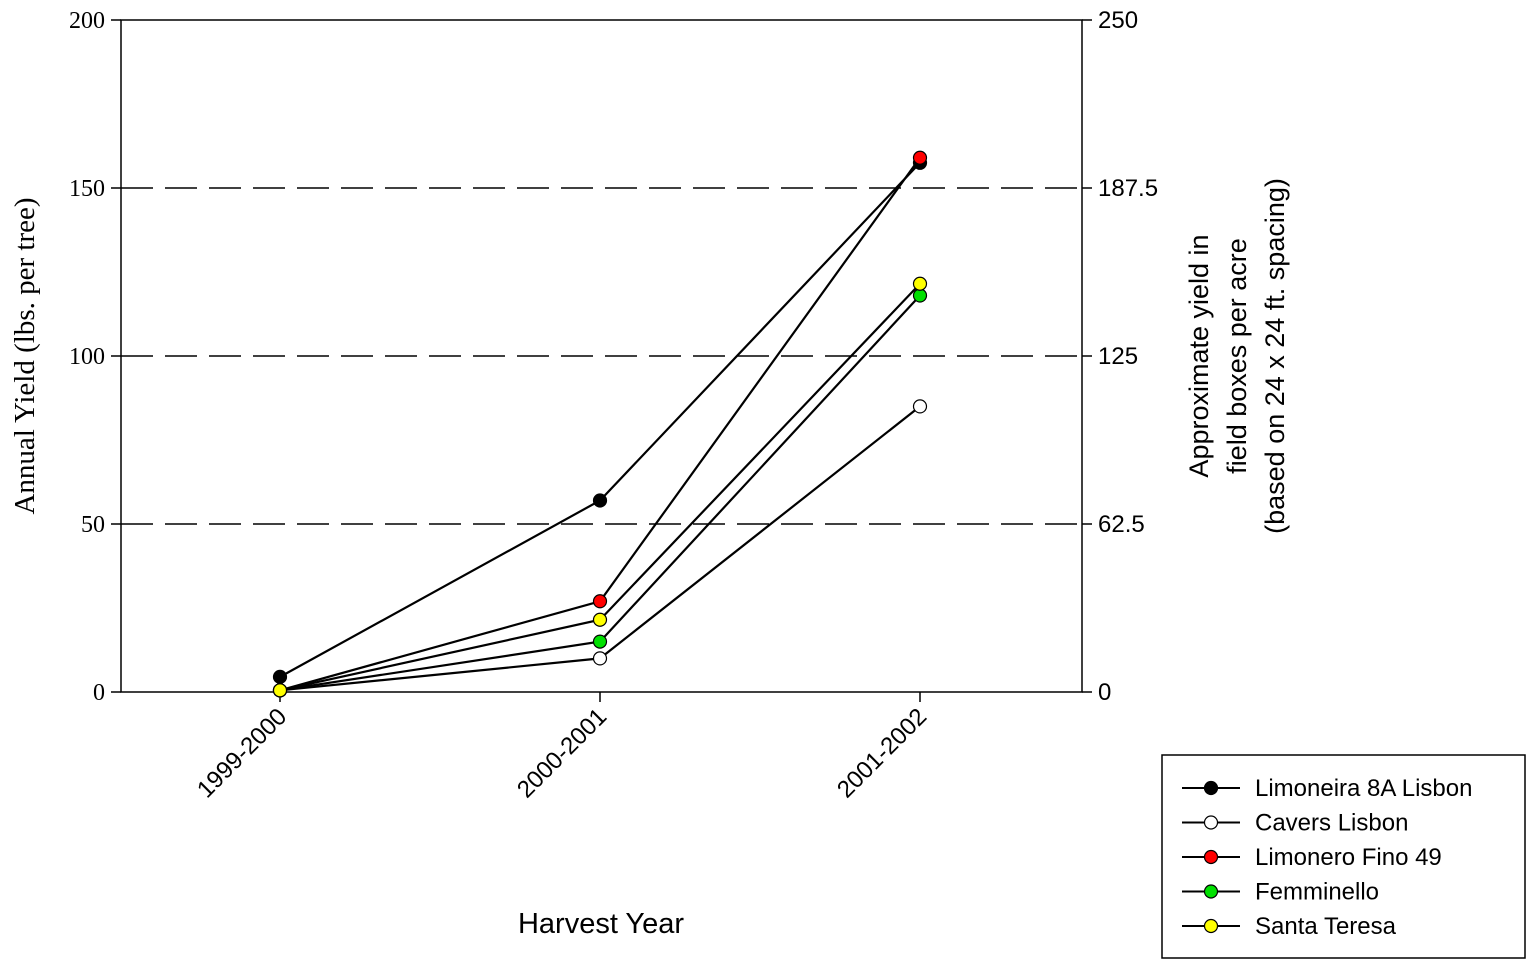 This screenshot has width=1528, height=960. Describe the element at coordinates (882, 753) in the screenshot. I see `x-tick-label: 2001-2002` at that location.